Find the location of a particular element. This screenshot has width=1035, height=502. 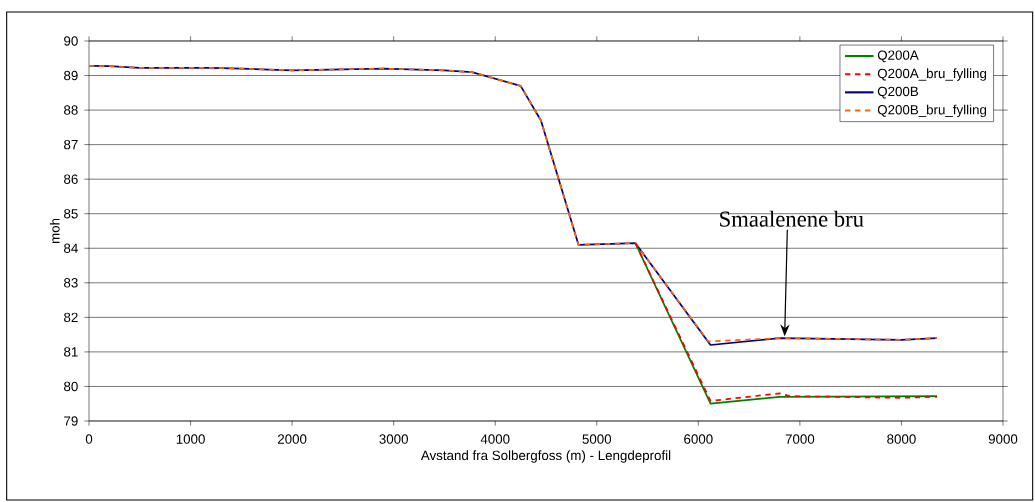

y-tick-label: 89 is located at coordinates (71, 75).